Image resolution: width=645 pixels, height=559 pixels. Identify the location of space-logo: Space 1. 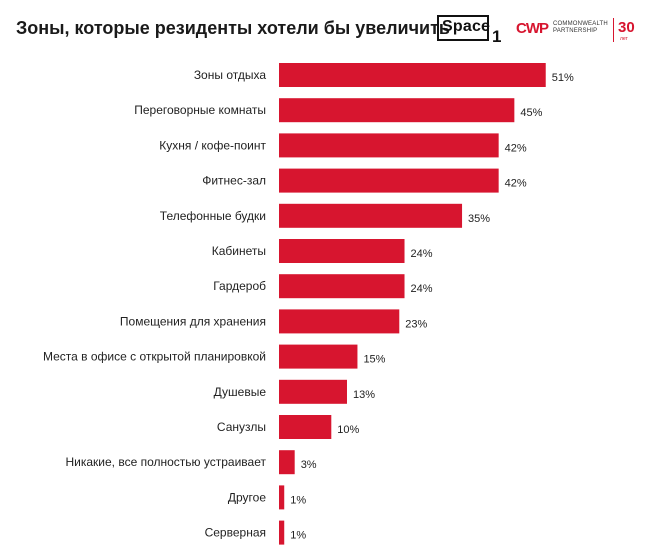
(469, 30).